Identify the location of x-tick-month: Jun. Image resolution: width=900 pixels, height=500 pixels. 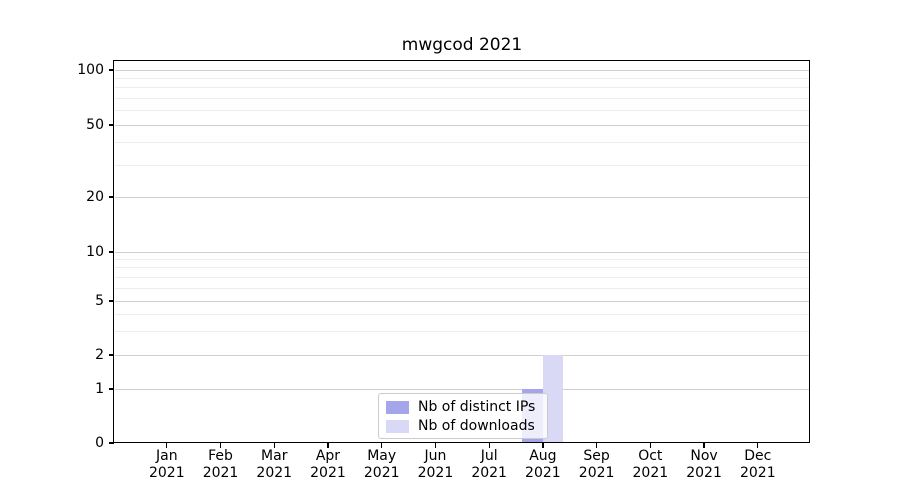
(435, 456).